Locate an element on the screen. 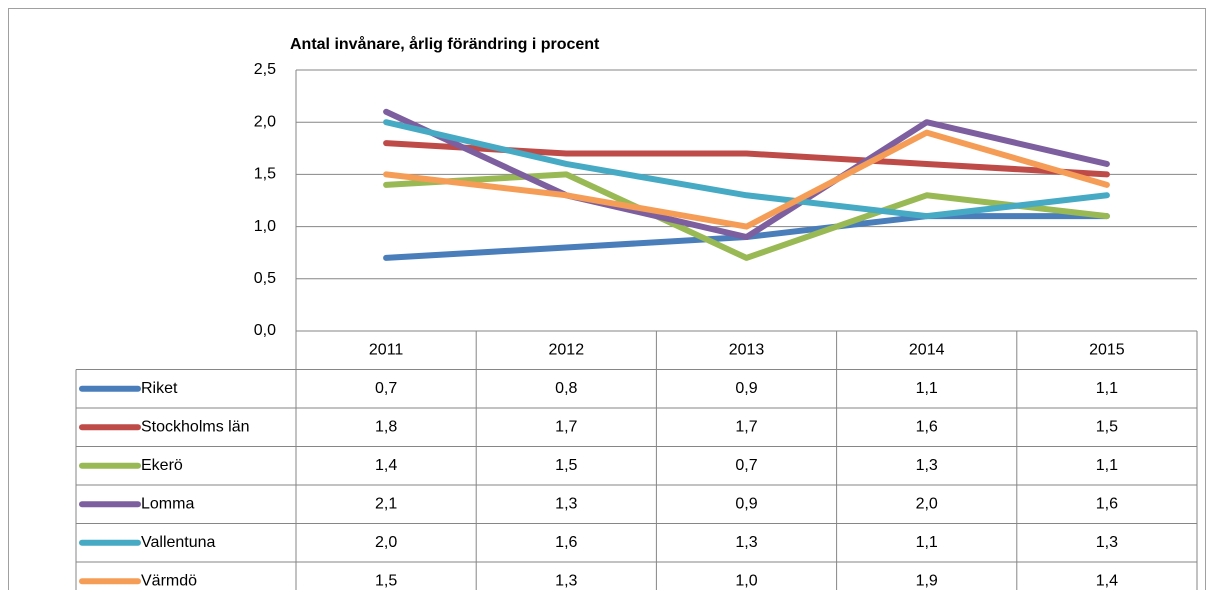  y-tick-label: 1,5 is located at coordinates (265, 174).